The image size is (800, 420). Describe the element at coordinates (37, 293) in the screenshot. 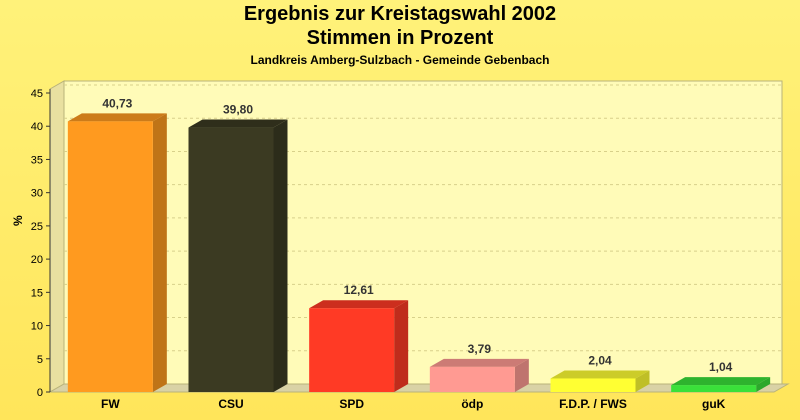

I see `y-tick-label: 15` at that location.